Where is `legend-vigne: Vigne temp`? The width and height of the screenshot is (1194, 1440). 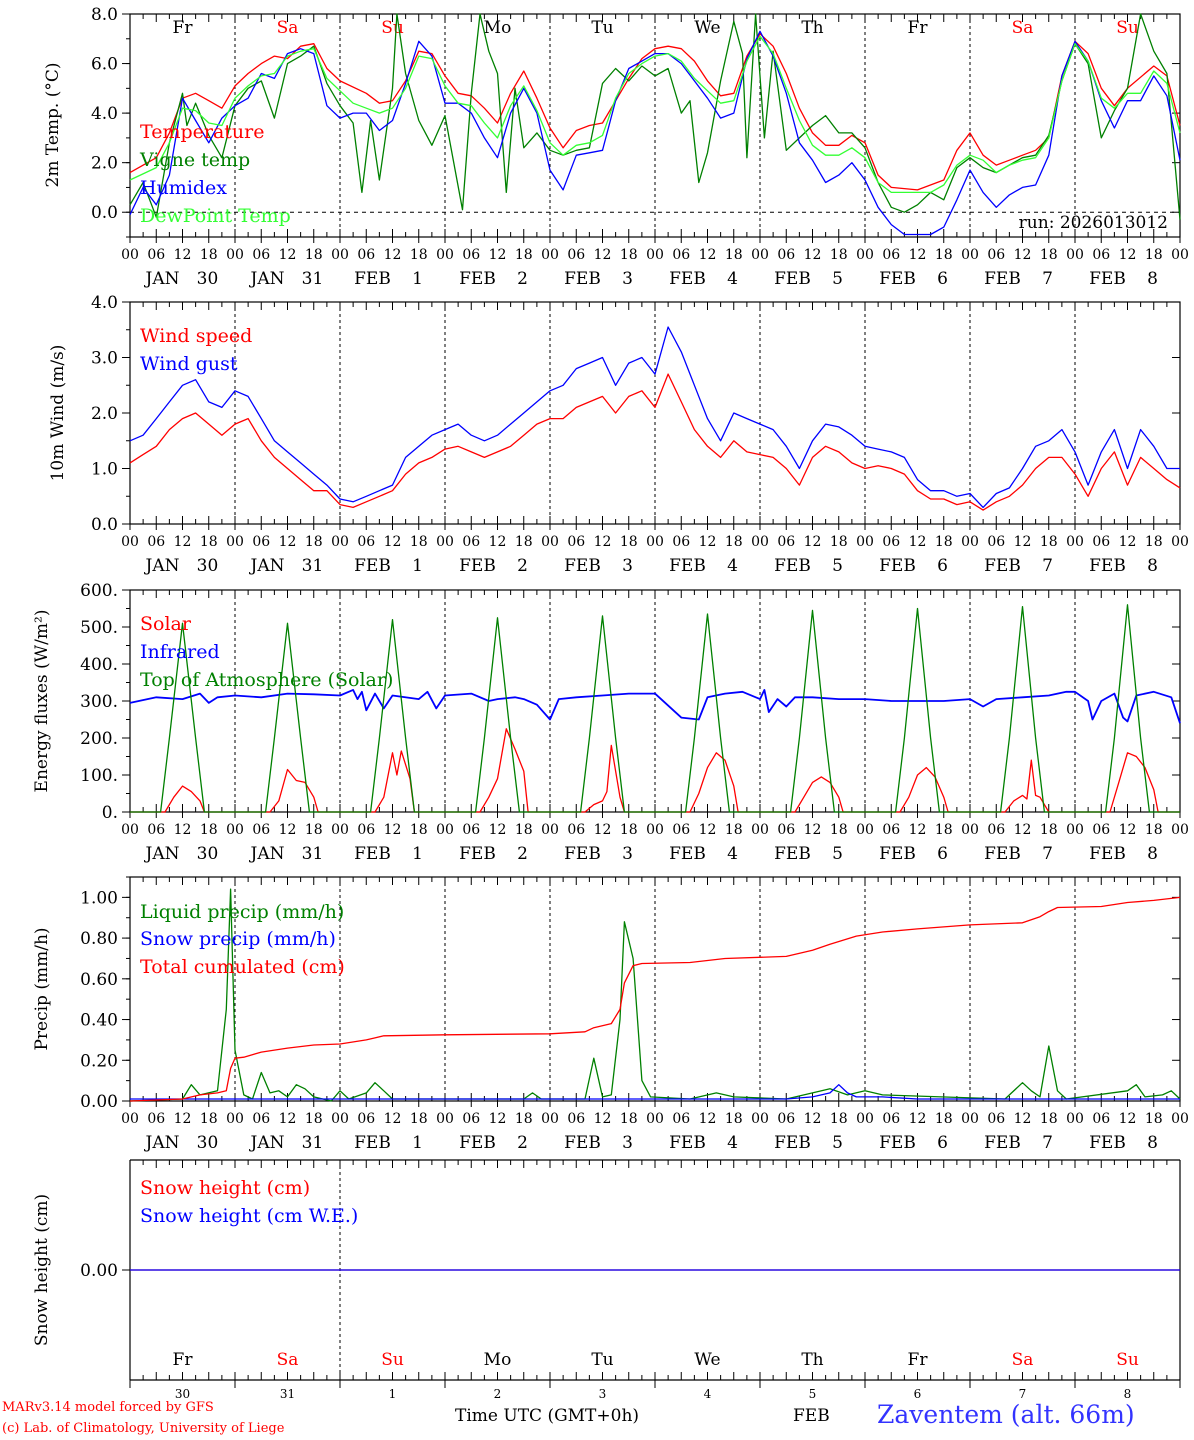
legend-vigne: Vigne temp is located at coordinates (194, 160).